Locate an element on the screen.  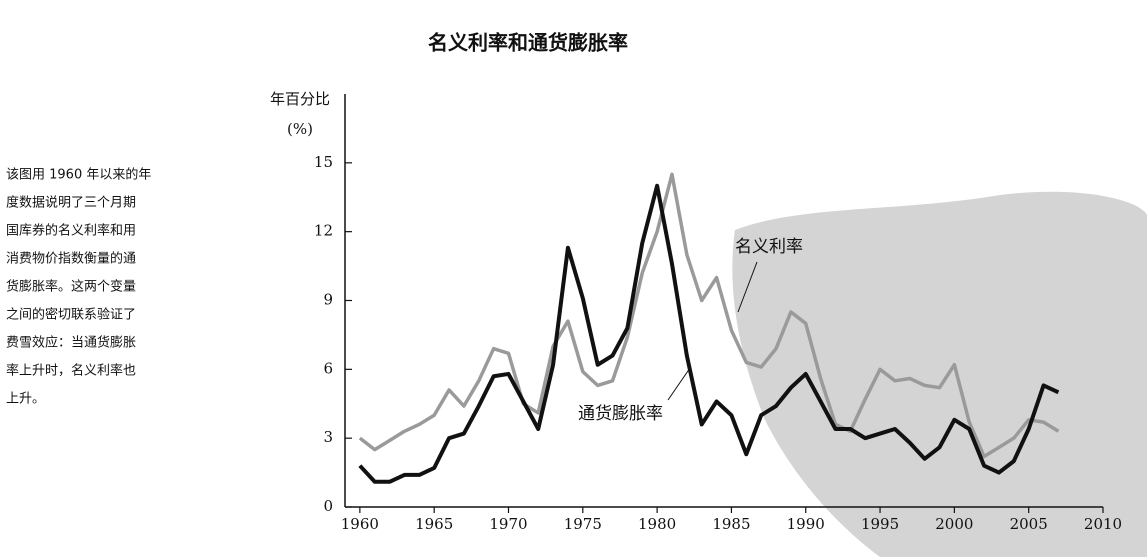
description-line: 该图用 1960 年以来的年 is located at coordinates (78, 175).